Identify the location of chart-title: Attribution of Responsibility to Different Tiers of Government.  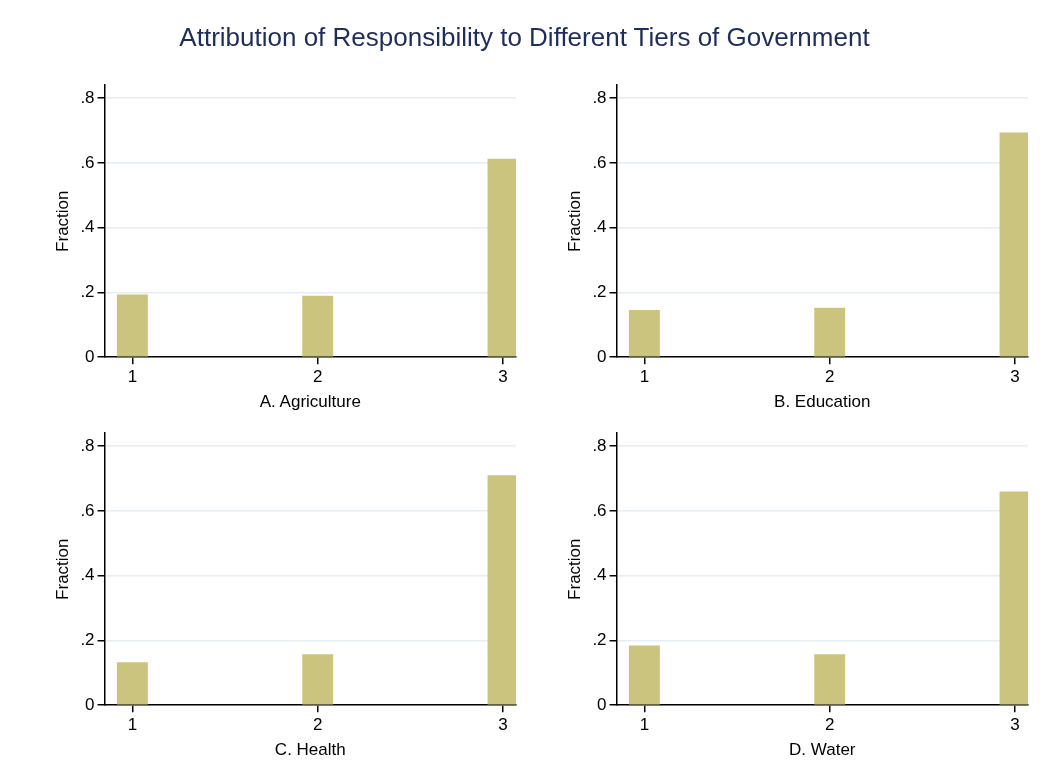
(524, 37).